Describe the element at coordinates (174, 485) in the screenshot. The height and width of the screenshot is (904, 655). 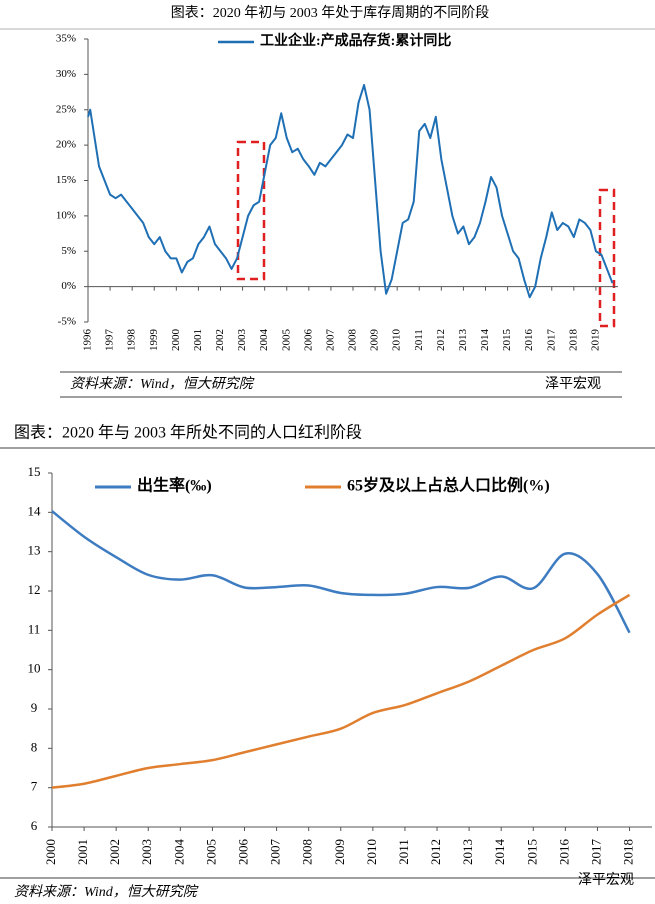
I see `legend-label: 出生率(‰)` at that location.